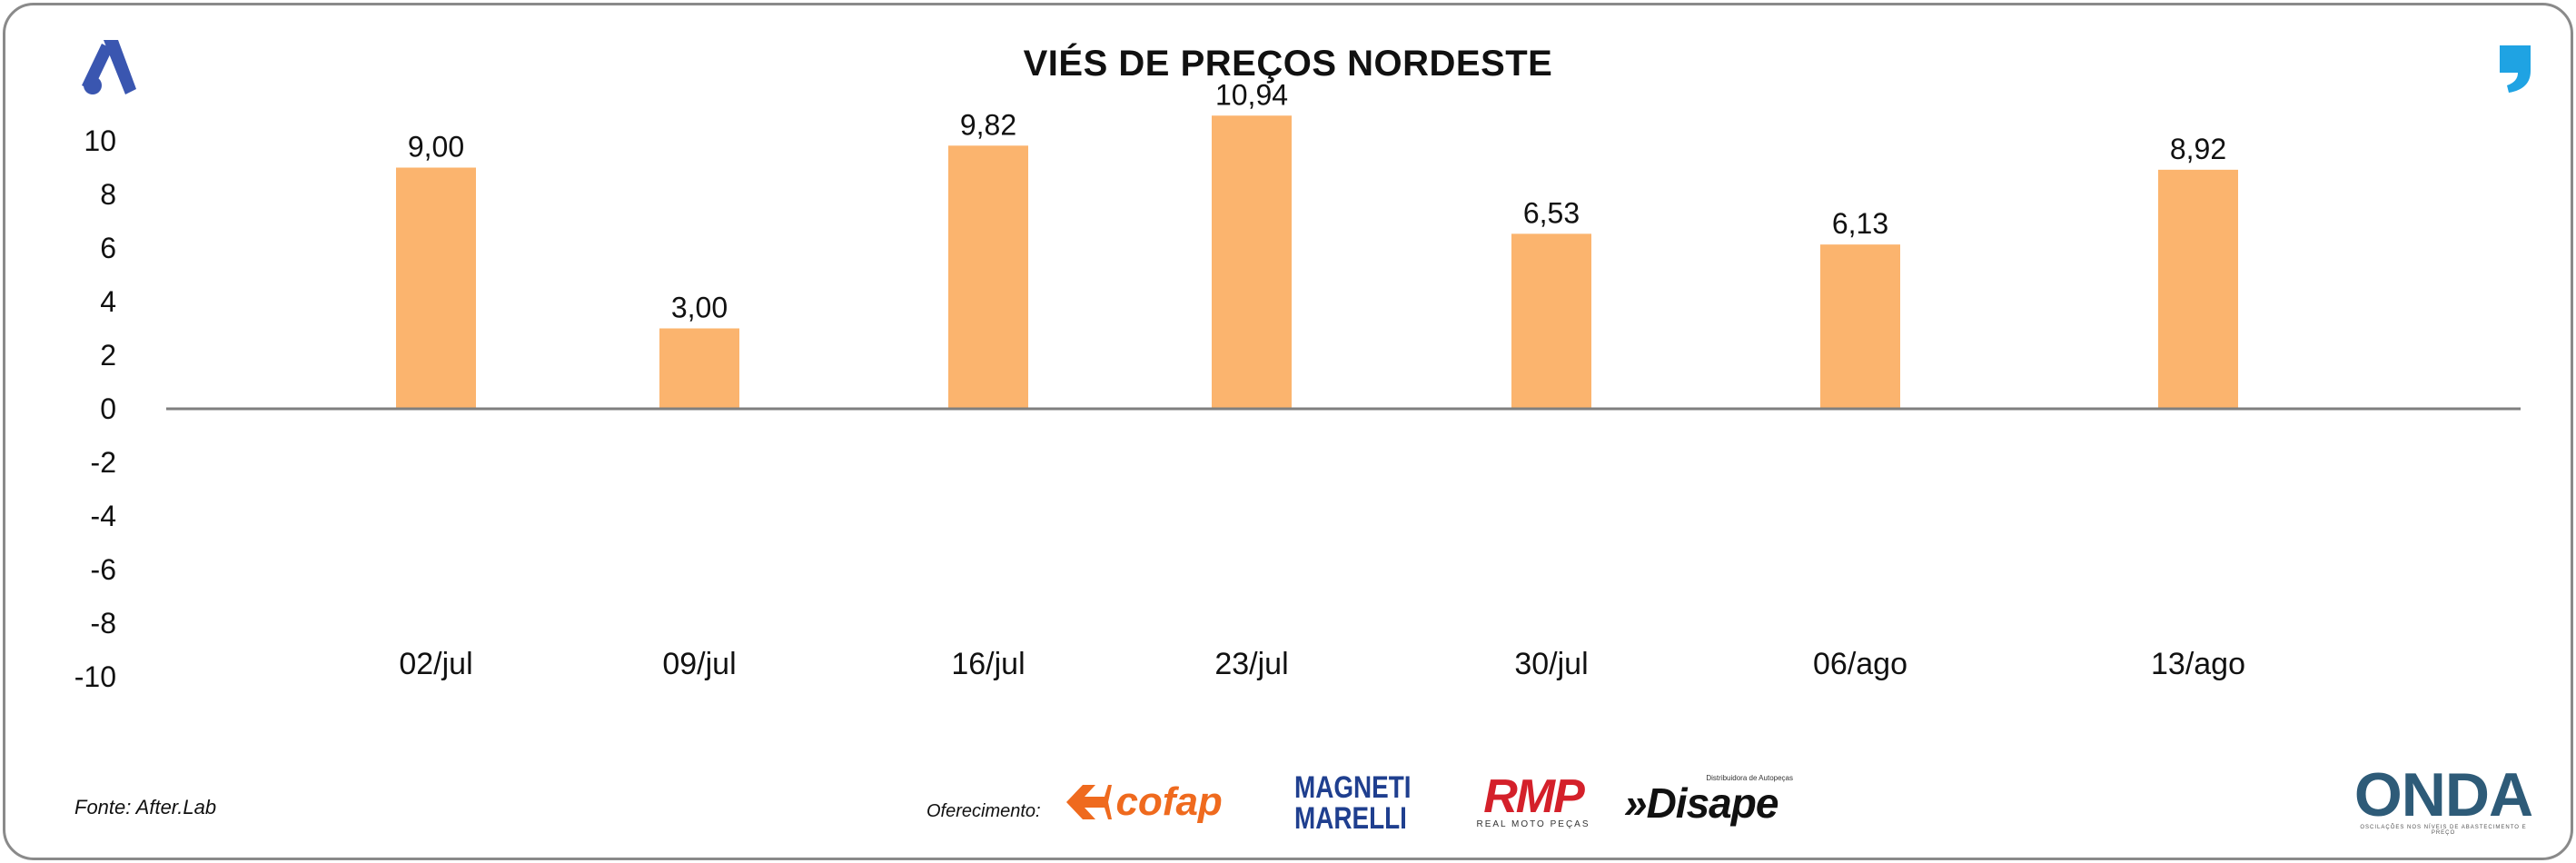 The image size is (2576, 863). Describe the element at coordinates (1860, 223) in the screenshot. I see `data-label: 6,13` at that location.